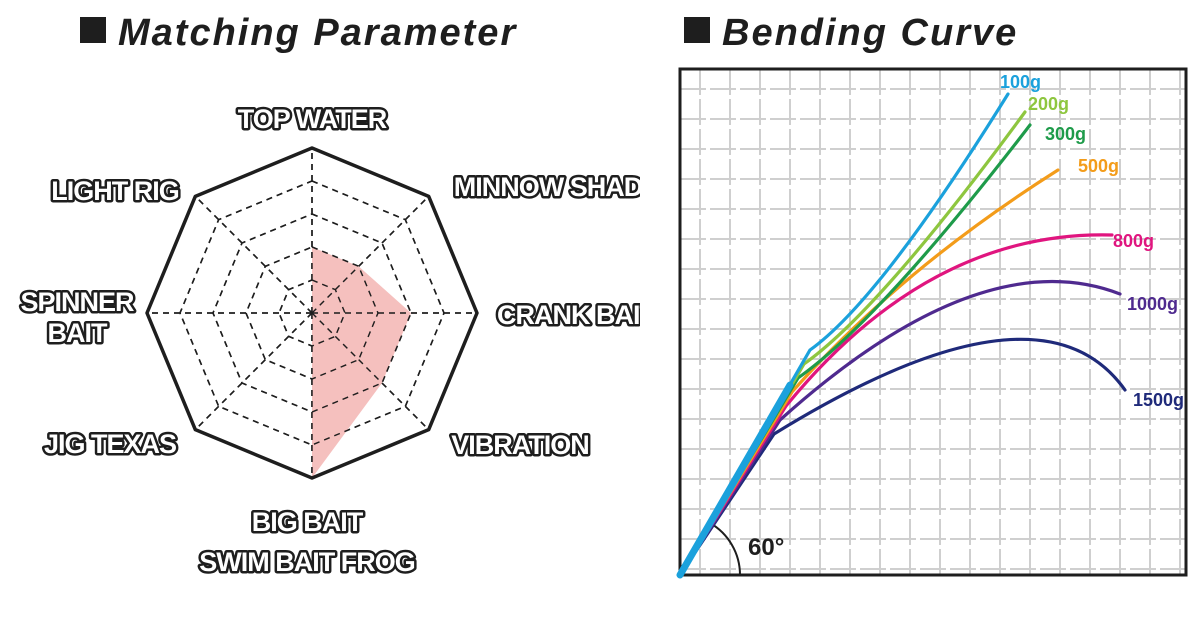  I want to click on radar-axis-label: TOP WATER, so click(312, 119).